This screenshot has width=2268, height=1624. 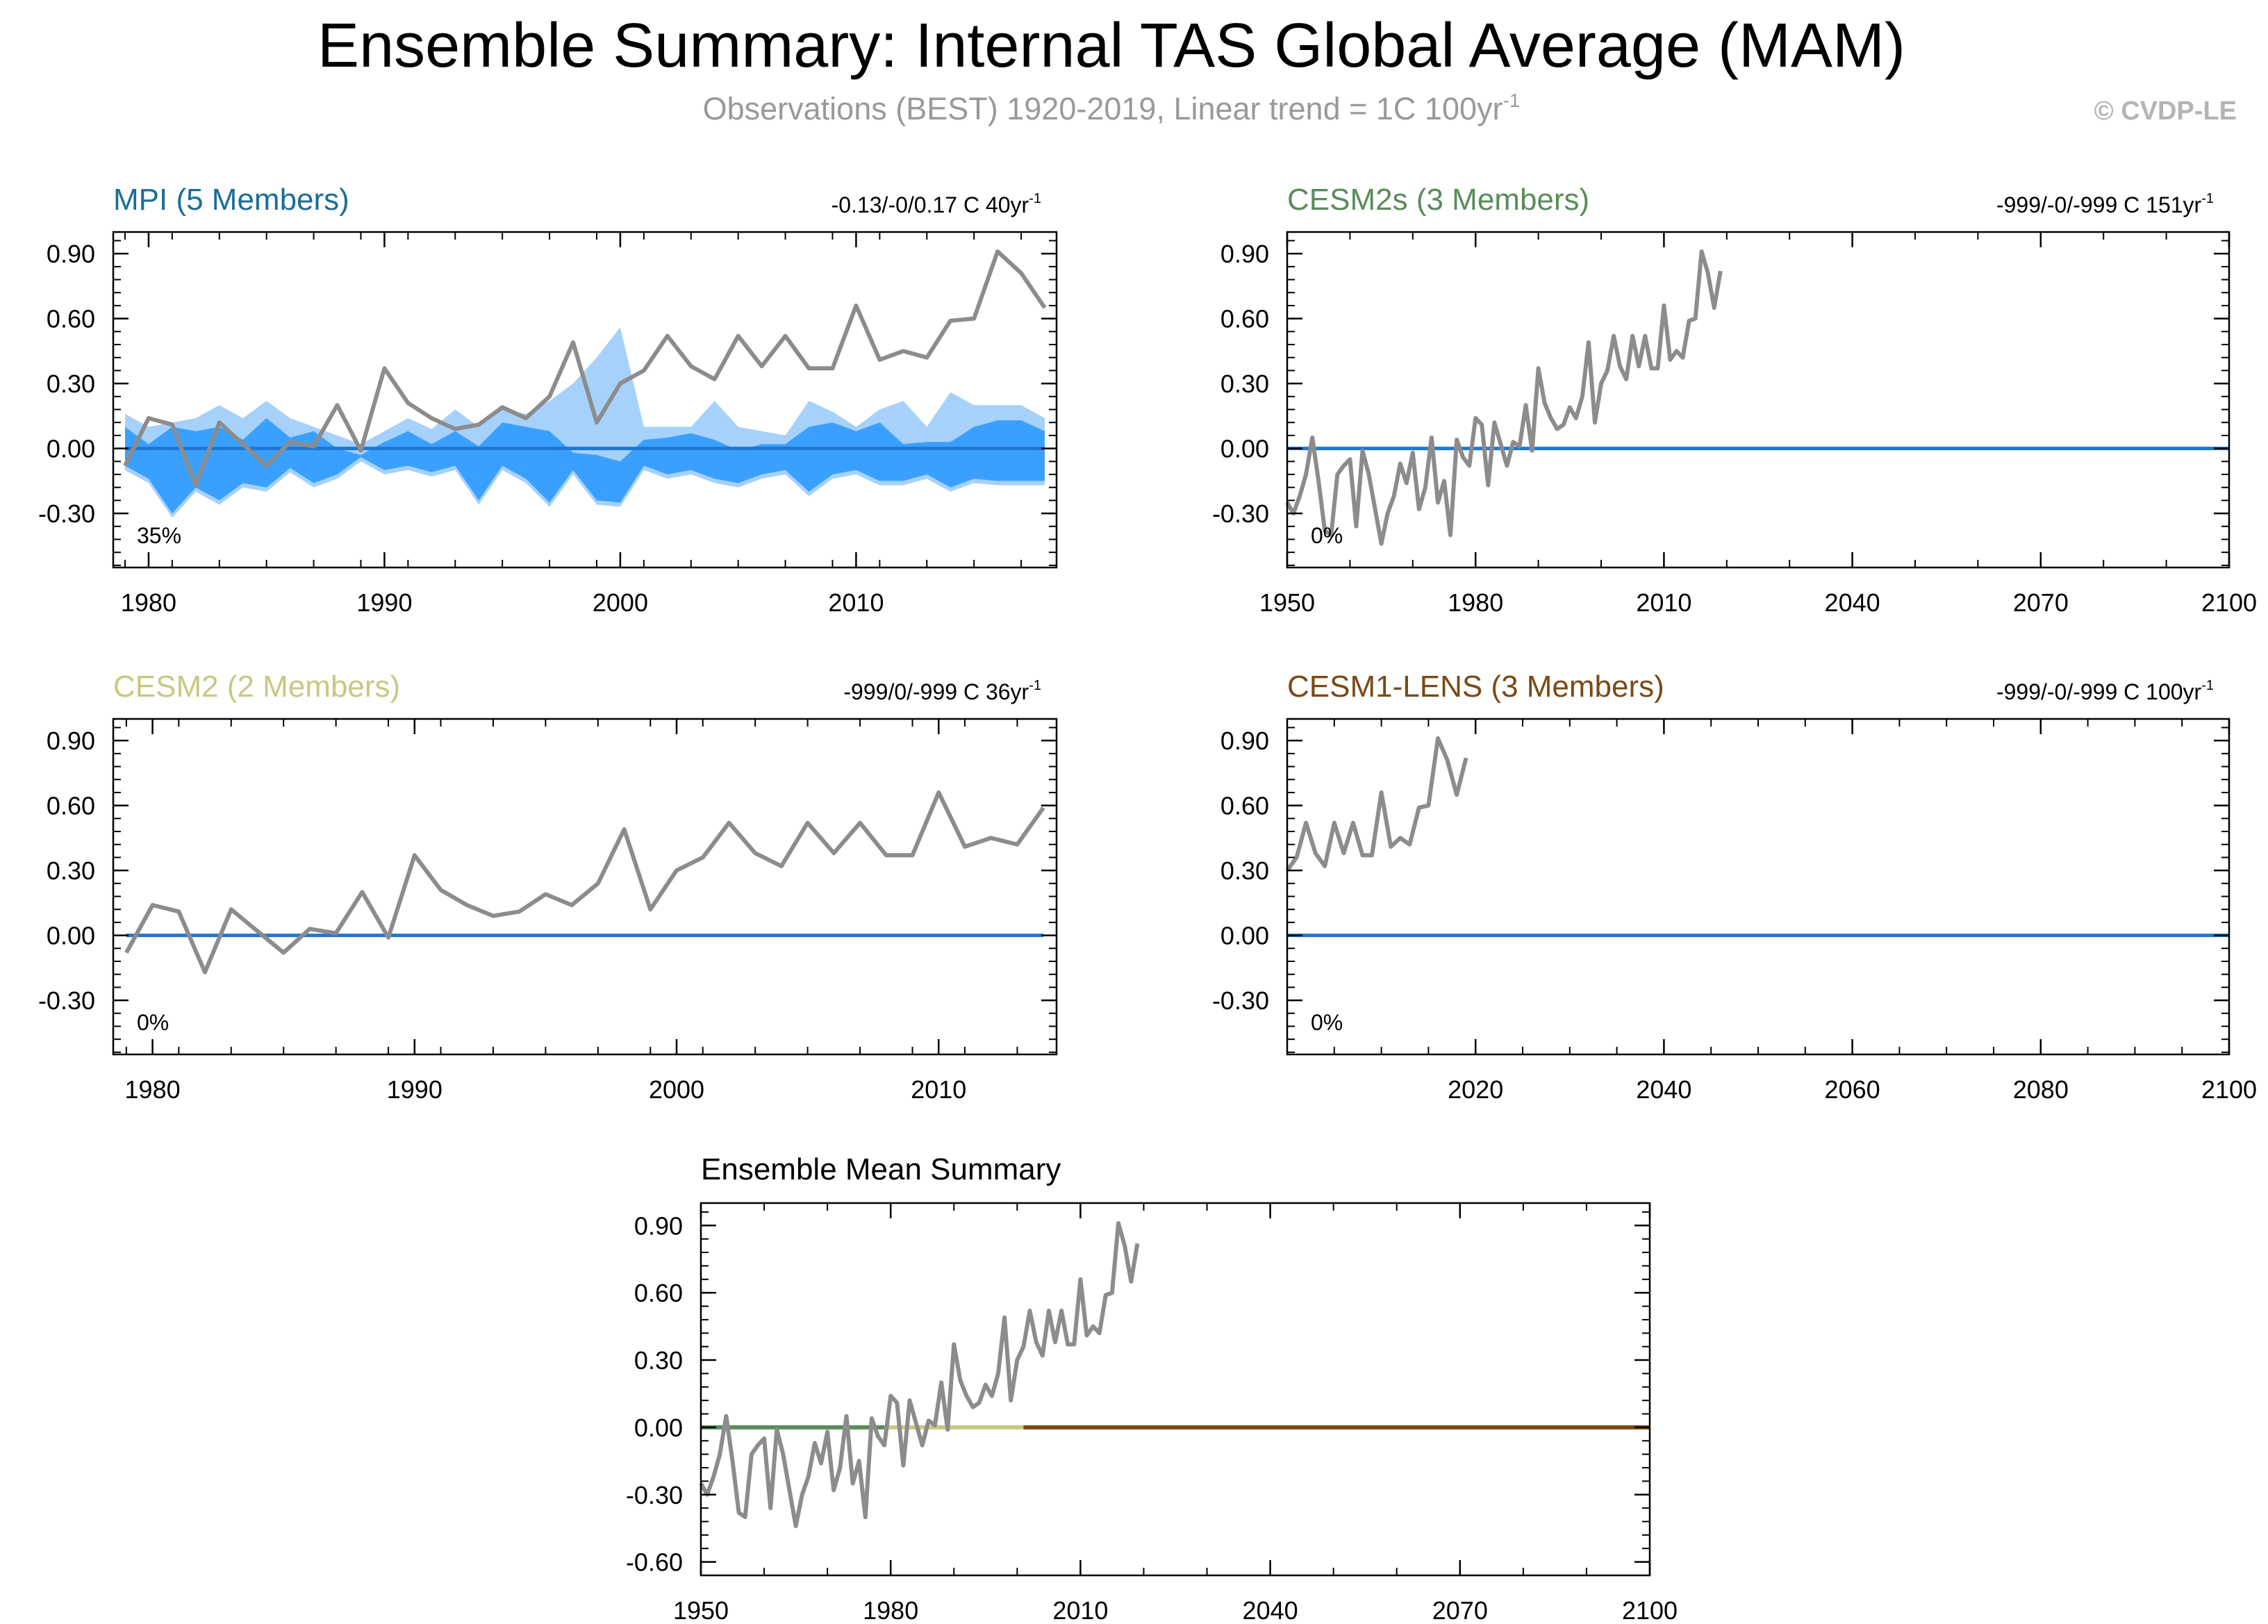 I want to click on mean-ytick-label: -0.60, so click(x=654, y=1562).